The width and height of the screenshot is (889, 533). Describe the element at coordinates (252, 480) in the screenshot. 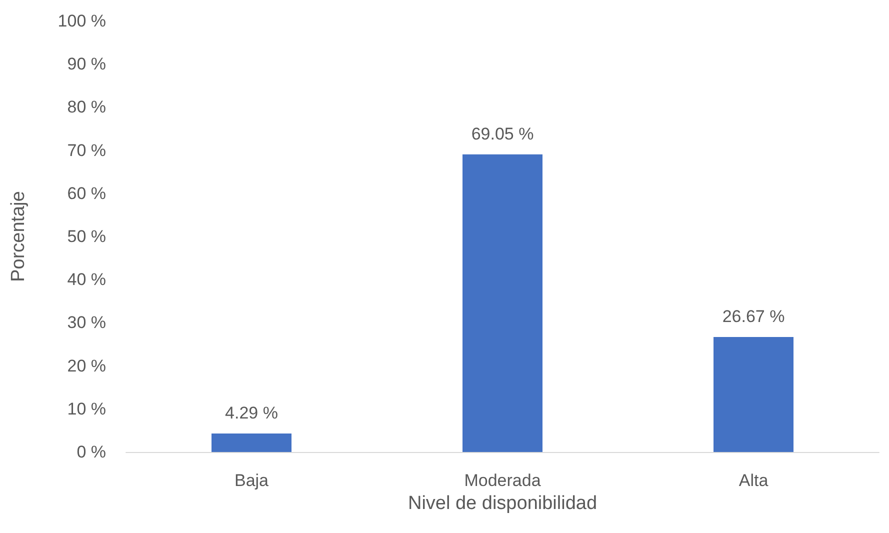

I see `x-tick-label: Baja` at that location.